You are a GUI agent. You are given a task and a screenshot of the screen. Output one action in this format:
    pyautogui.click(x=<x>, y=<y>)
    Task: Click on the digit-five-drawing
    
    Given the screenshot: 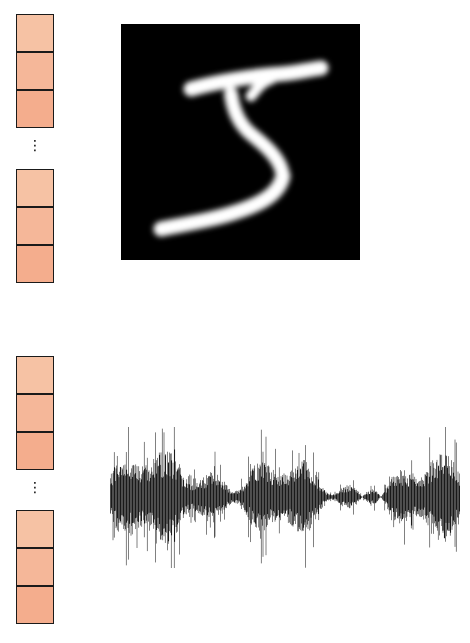 What is the action you would take?
    pyautogui.click(x=241, y=148)
    